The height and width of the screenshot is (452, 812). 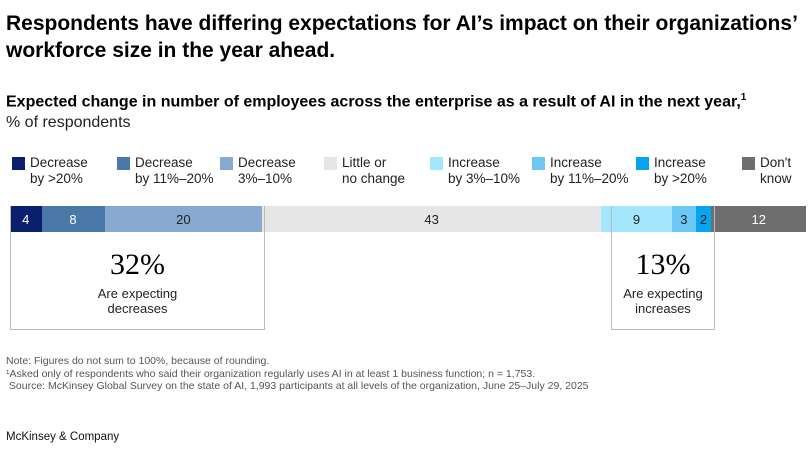 I want to click on legend-item: Decrease 3%–10%, so click(x=258, y=171).